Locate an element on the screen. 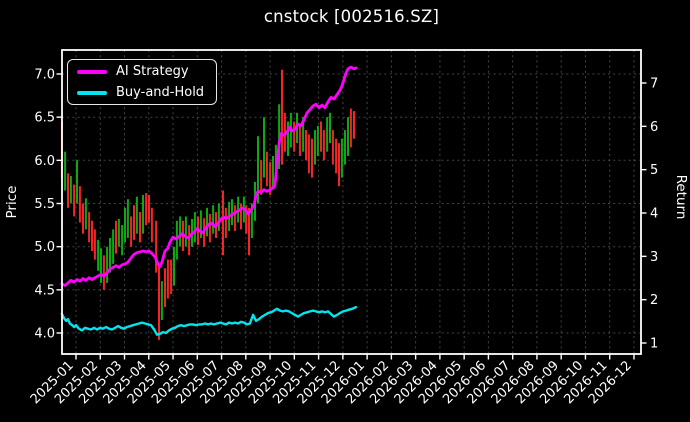 Image resolution: width=690 pixels, height=422 pixels. ai-strategy-line-swatch is located at coordinates (92, 71).